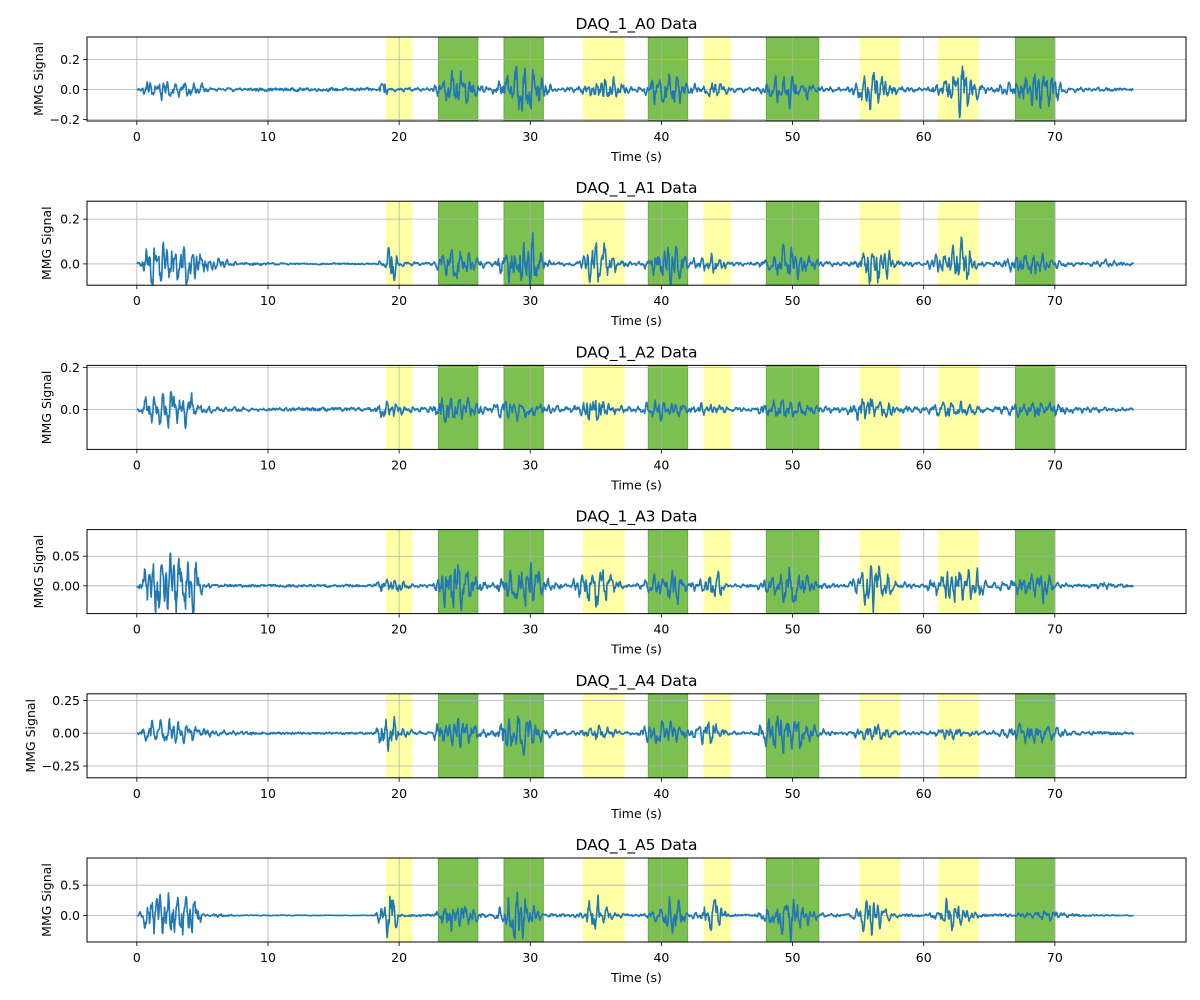  I want to click on y-tick-label-1: 0.00, so click(66, 733).